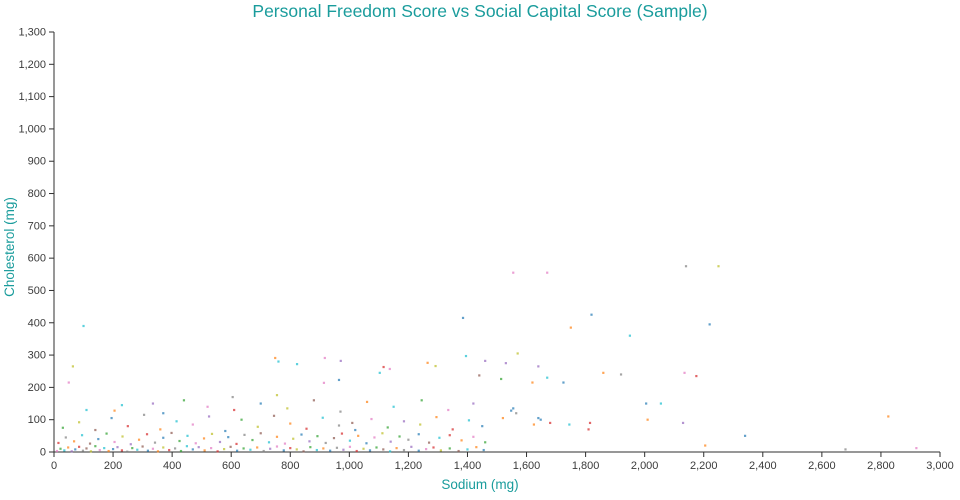 Image resolution: width=960 pixels, height=500 pixels. What do you see at coordinates (409, 466) in the screenshot?
I see `x-tick-label: 1,200` at bounding box center [409, 466].